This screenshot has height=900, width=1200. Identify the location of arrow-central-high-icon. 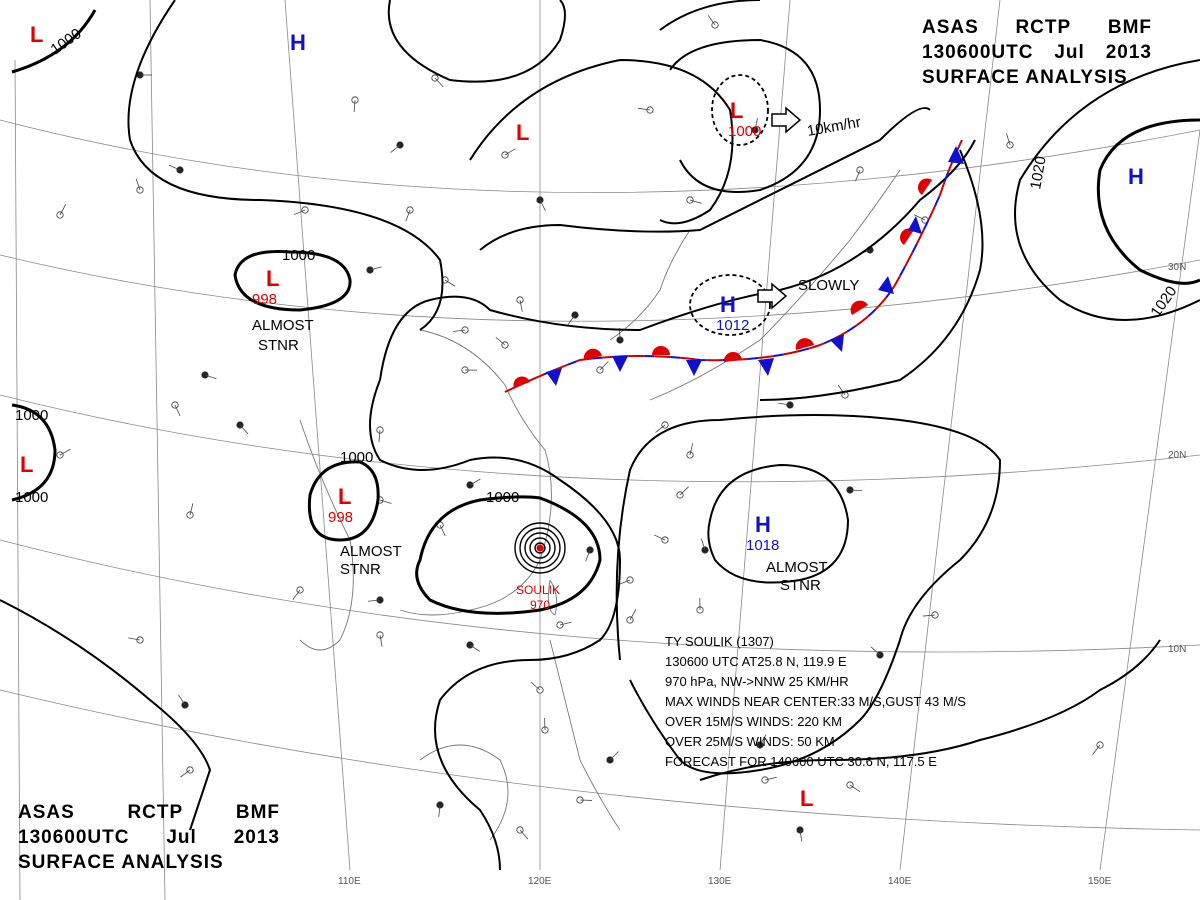
(772, 296).